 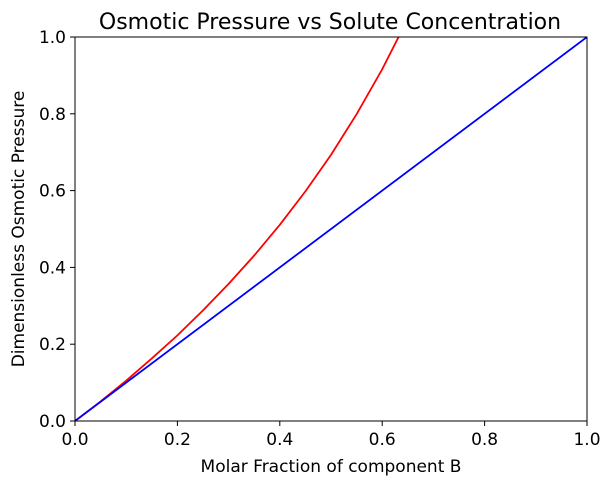 I want to click on y-tick-label: 0.6, so click(x=52, y=192).